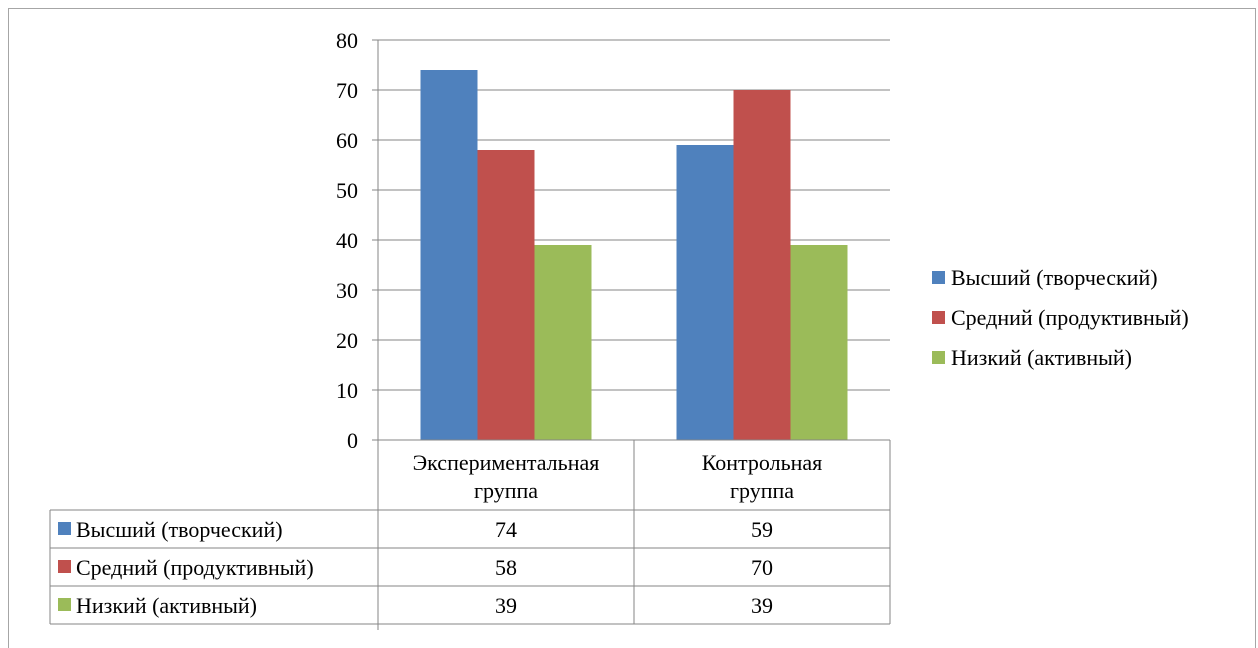 This screenshot has height=648, width=1258. What do you see at coordinates (347, 340) in the screenshot?
I see `y-tick-label: 20` at bounding box center [347, 340].